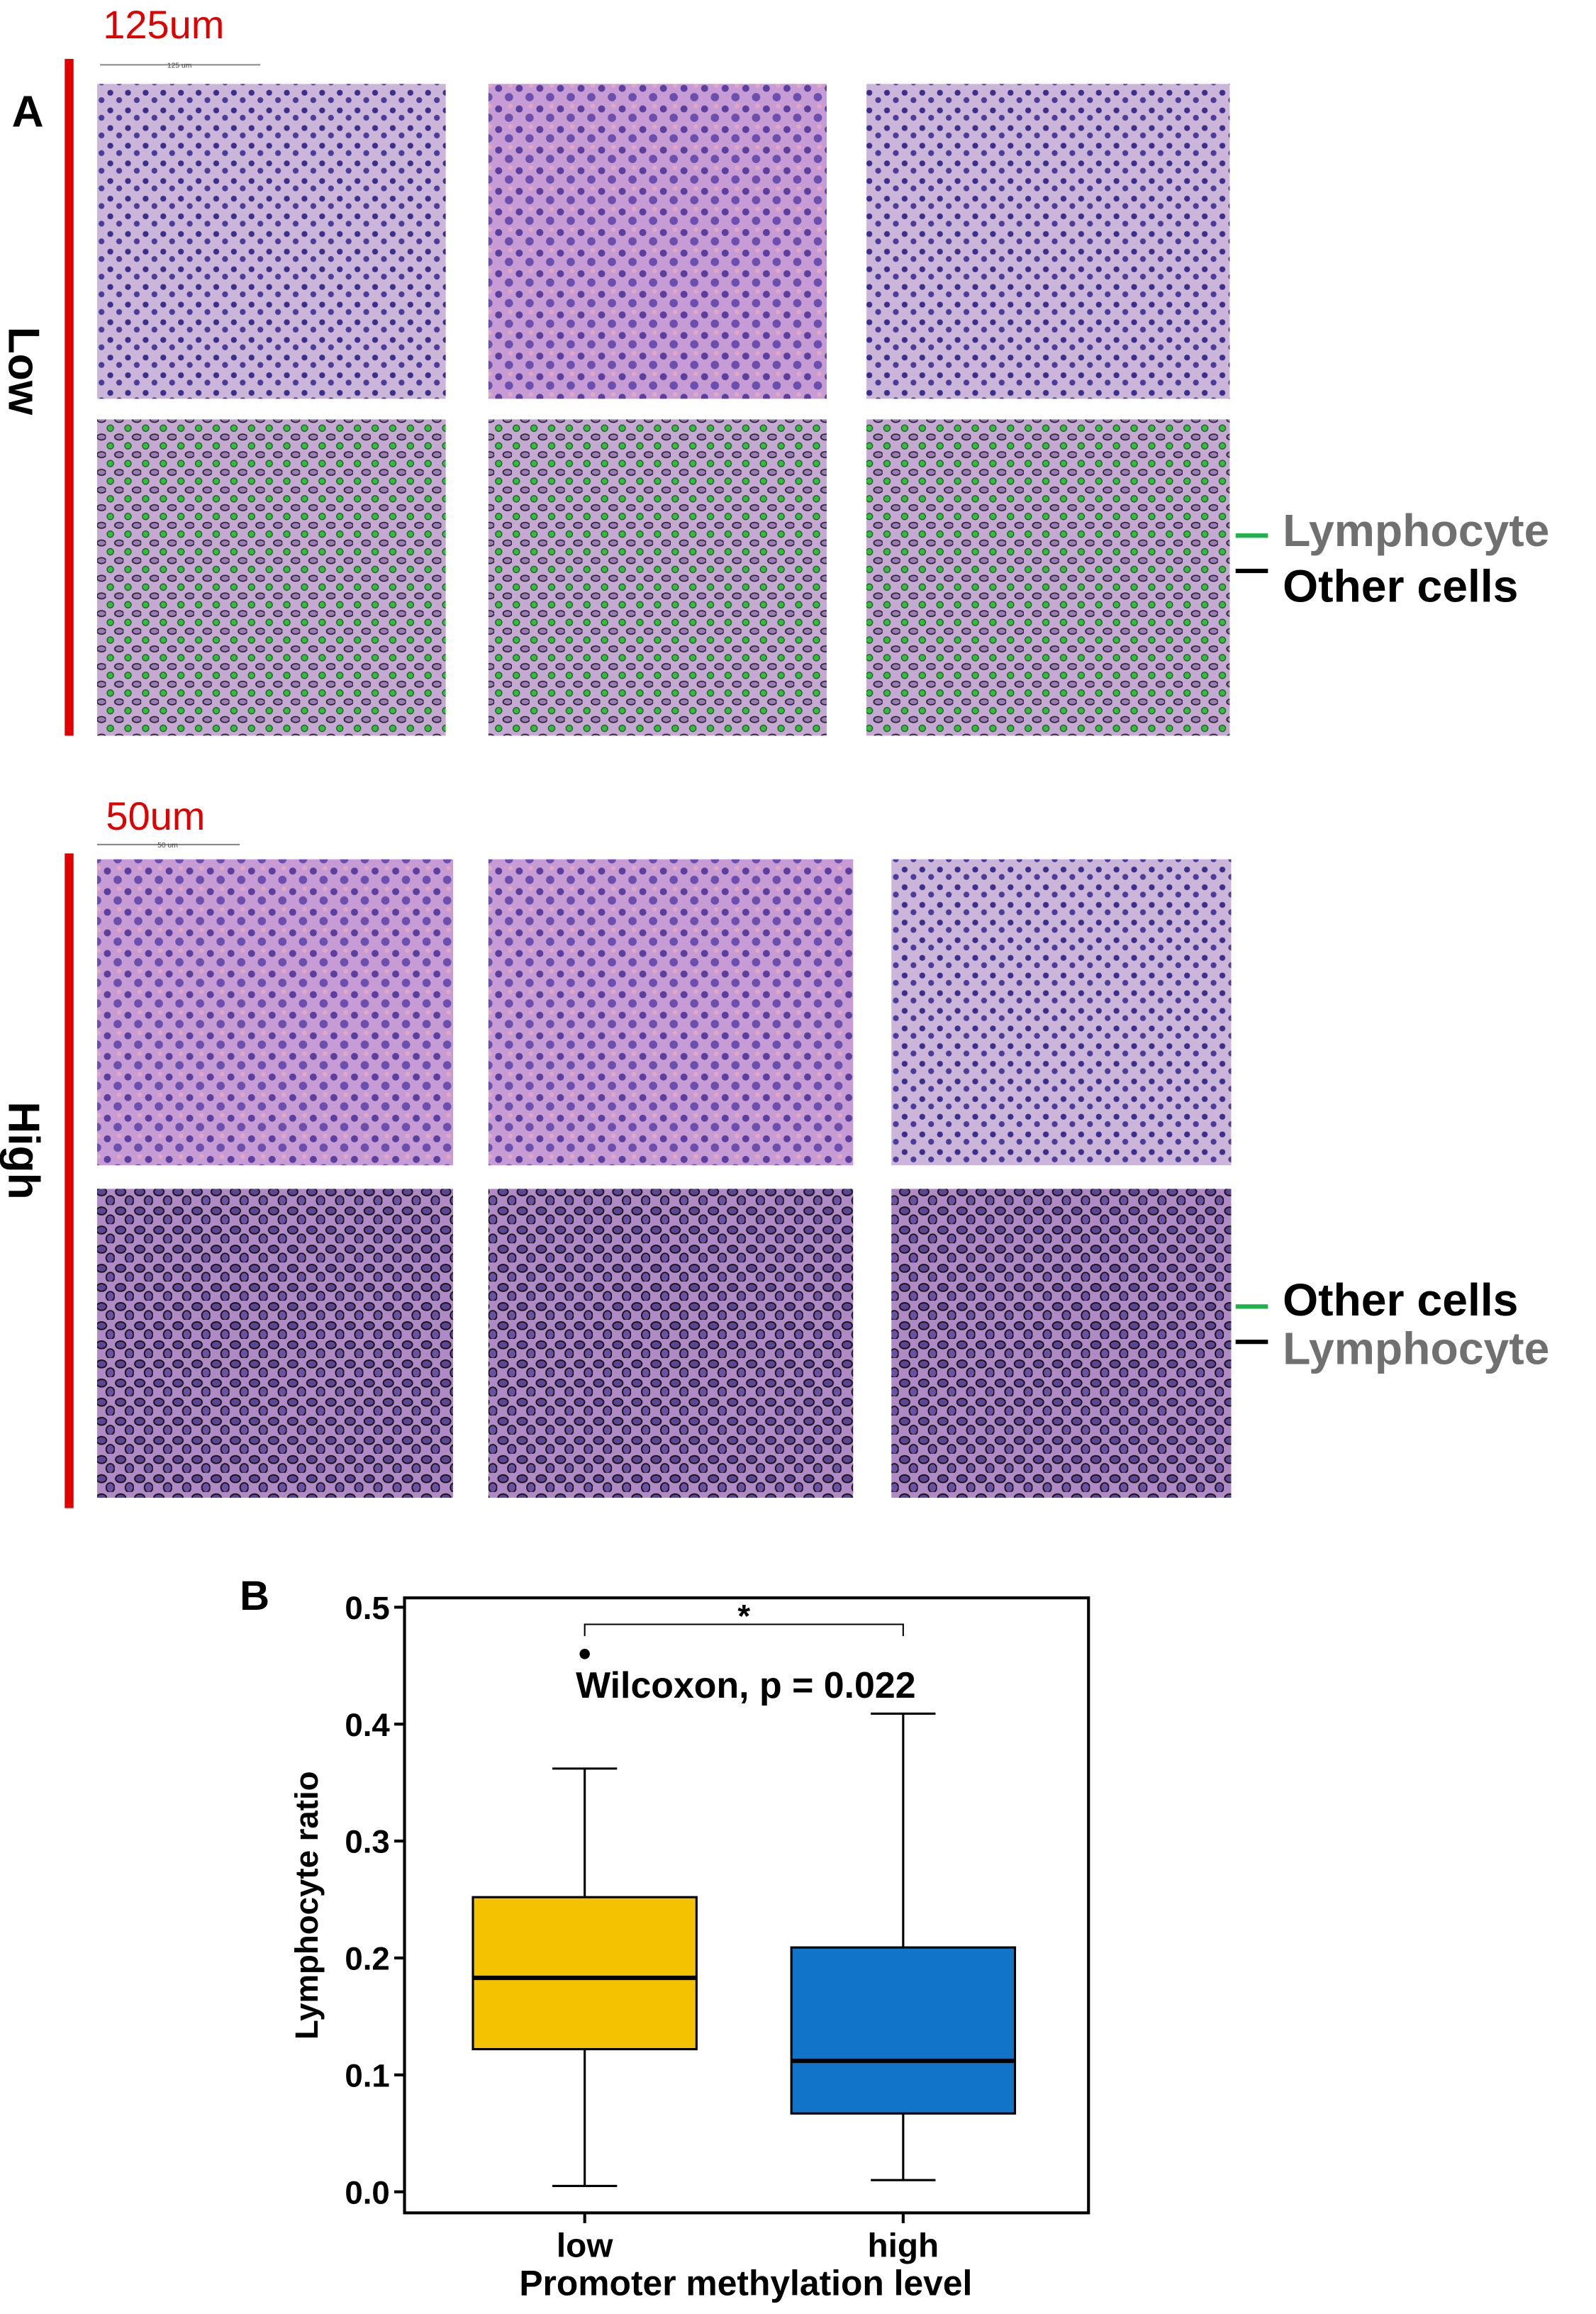  What do you see at coordinates (903, 2246) in the screenshot?
I see `x-tick-label: high` at bounding box center [903, 2246].